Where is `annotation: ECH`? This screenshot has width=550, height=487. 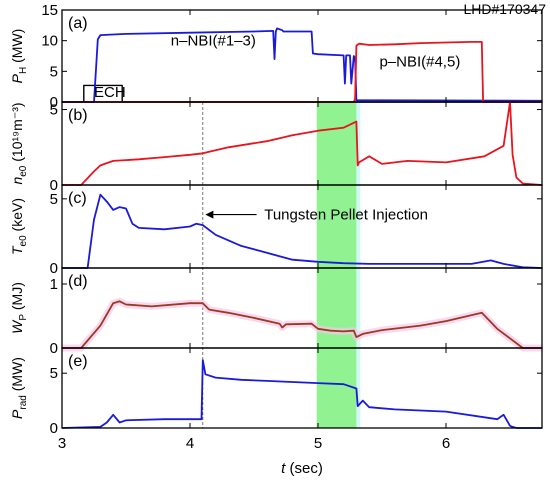 annotation: ECH is located at coordinates (110, 92).